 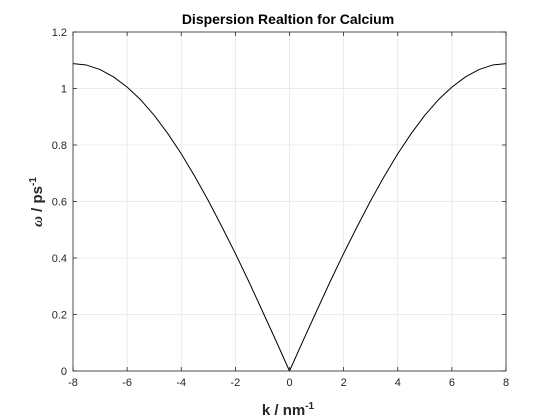 I want to click on y-tick-label: 1.2, so click(x=59, y=33).